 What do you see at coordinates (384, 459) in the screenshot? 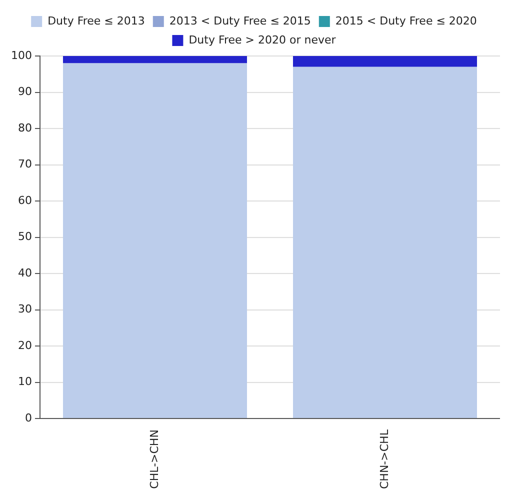
I see `x-tick-label: CHN->CHL` at bounding box center [384, 459].